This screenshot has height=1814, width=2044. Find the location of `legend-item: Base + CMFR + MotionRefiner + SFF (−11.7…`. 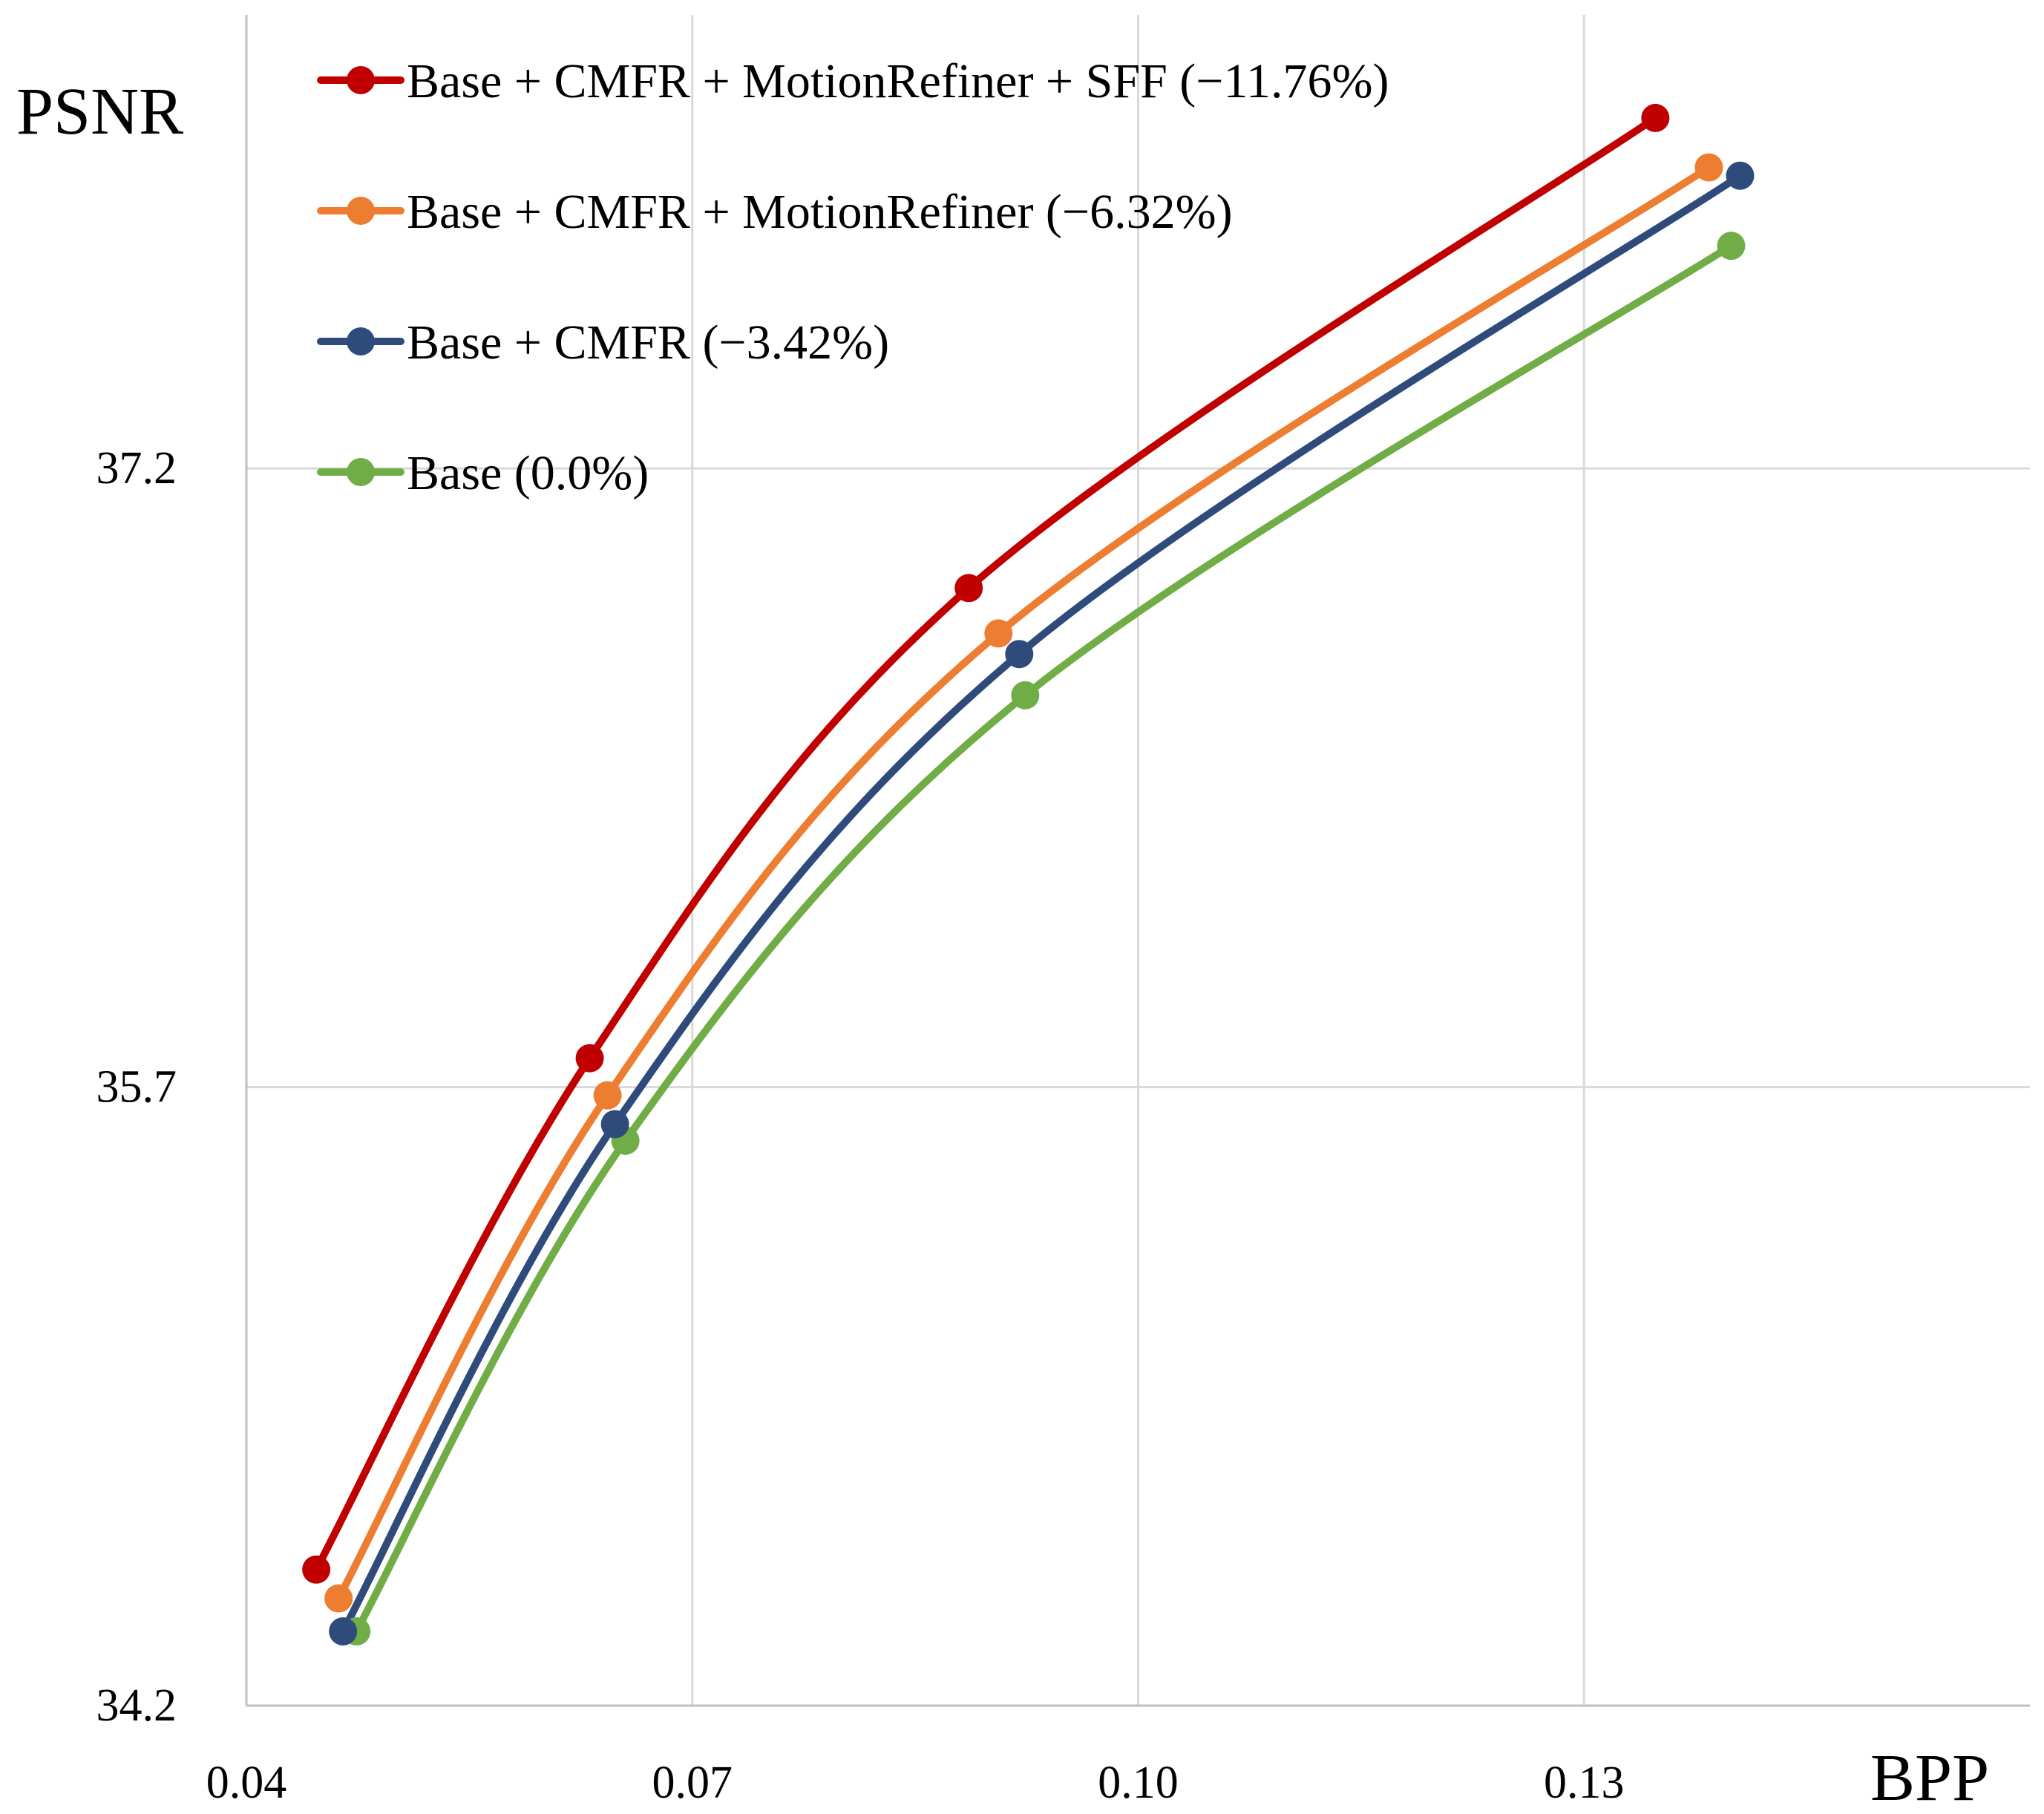

legend-item: Base + CMFR + MotionRefiner + SFF (−11.7… is located at coordinates (853, 81).